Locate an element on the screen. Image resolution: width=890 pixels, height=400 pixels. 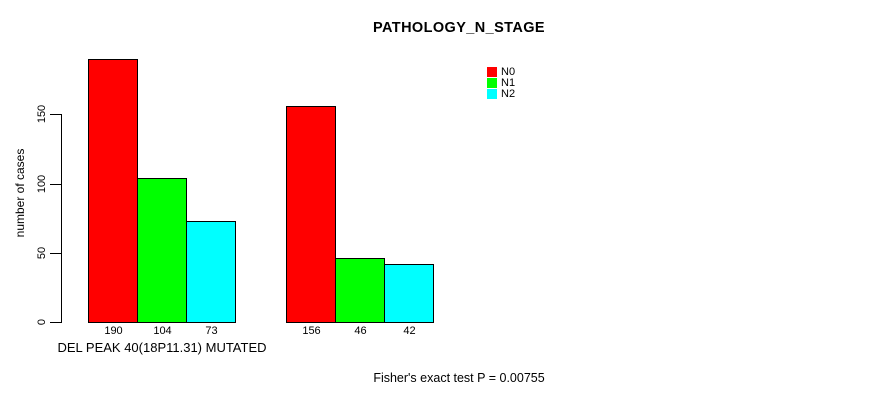
bar-value-n2-group2: 42 is located at coordinates (409, 331).